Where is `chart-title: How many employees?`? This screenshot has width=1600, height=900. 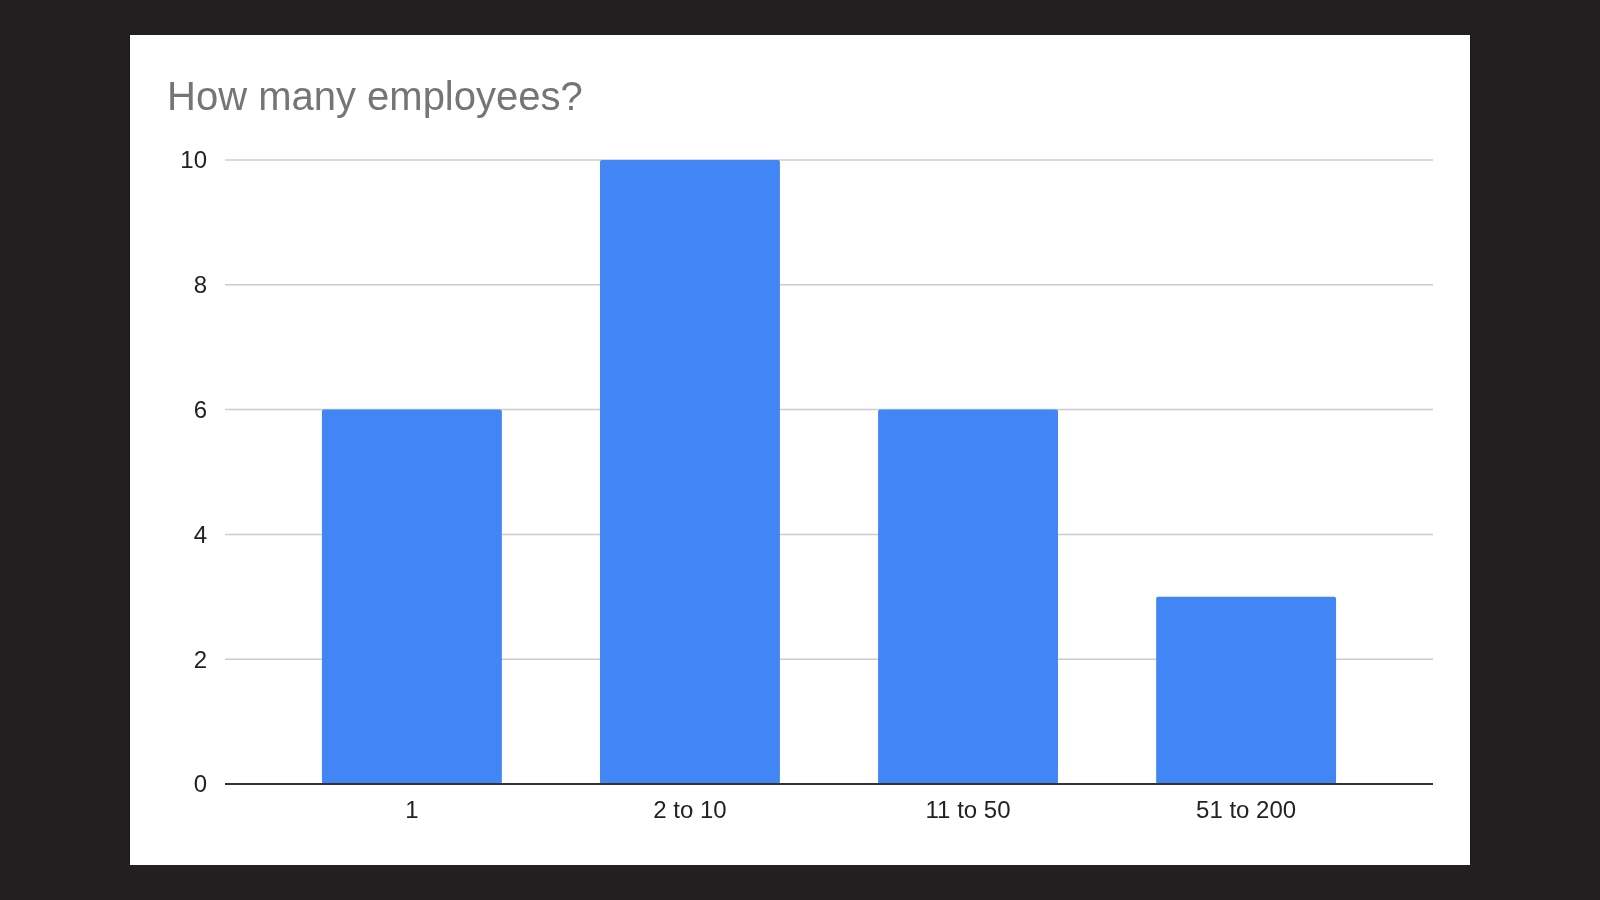
chart-title: How many employees? is located at coordinates (375, 96).